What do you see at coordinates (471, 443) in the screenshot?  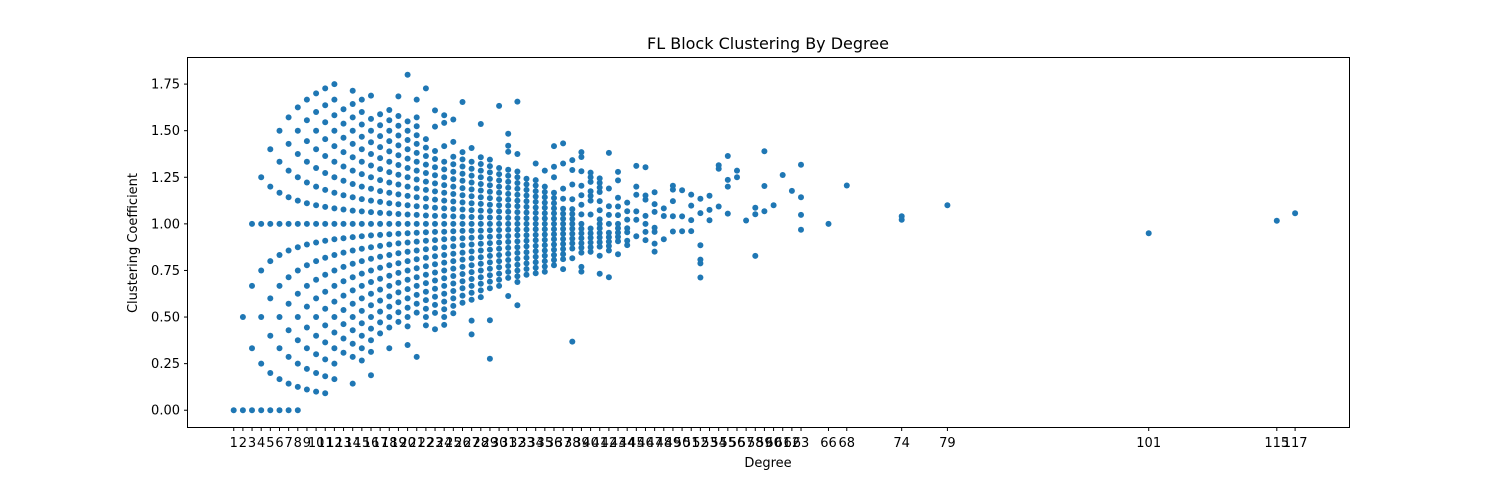 I see `x-tick-label: 27` at bounding box center [471, 443].